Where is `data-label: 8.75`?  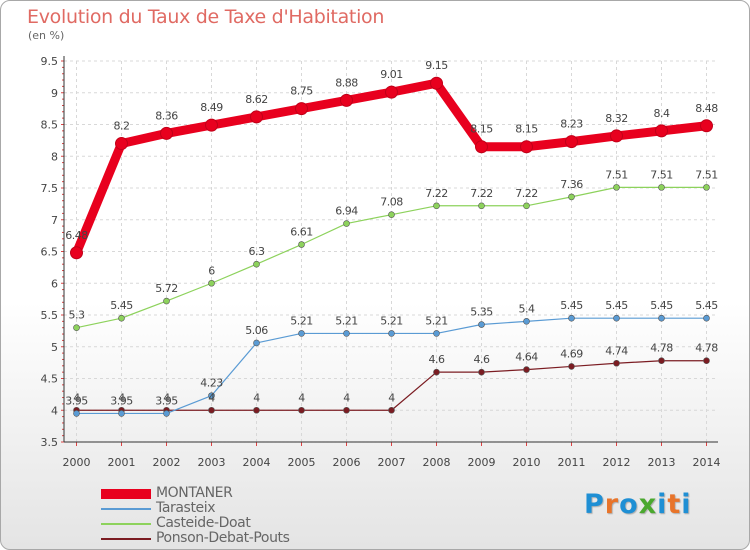
data-label: 8.75 is located at coordinates (301, 91).